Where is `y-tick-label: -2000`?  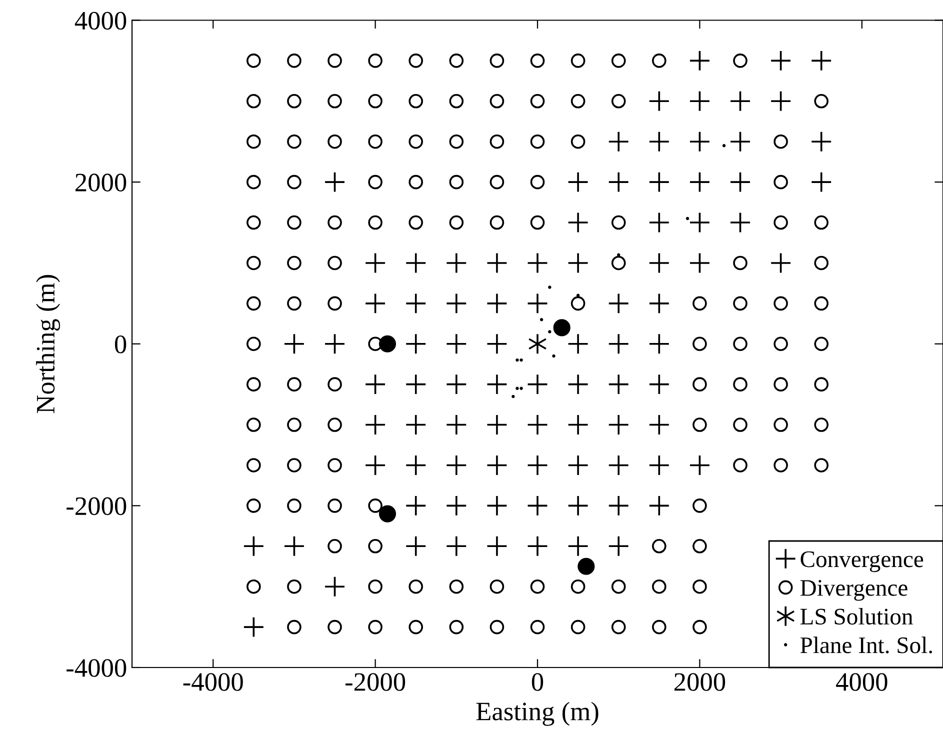 y-tick-label: -2000 is located at coordinates (96, 506).